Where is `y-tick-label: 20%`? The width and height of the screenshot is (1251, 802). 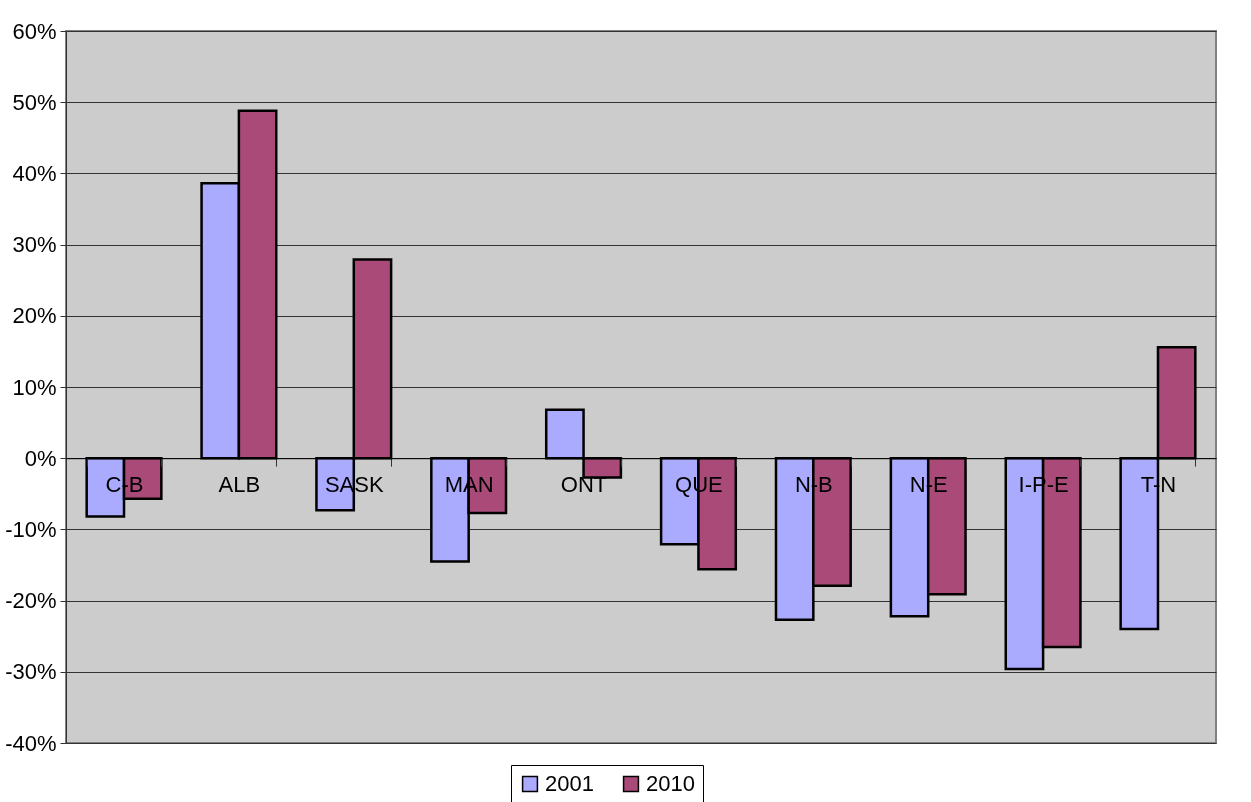 y-tick-label: 20% is located at coordinates (34, 316).